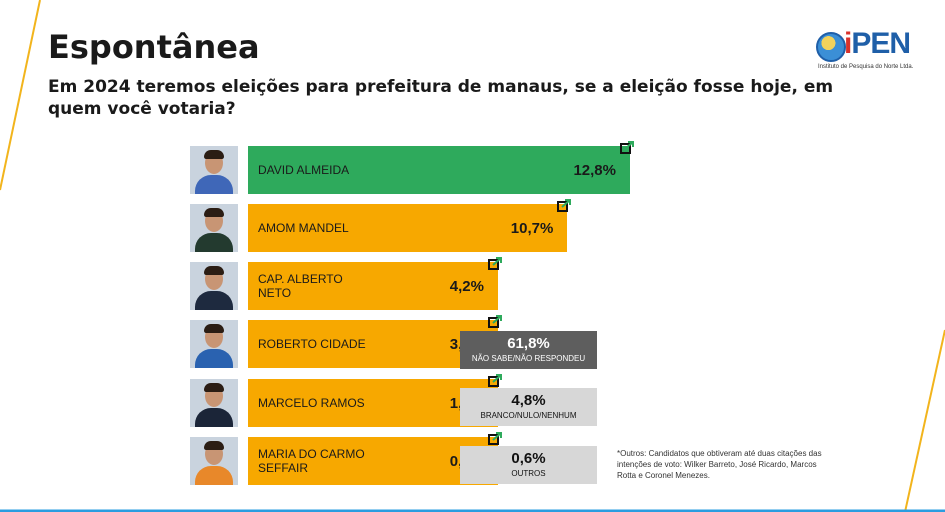 This screenshot has height=512, width=945. Describe the element at coordinates (528, 343) in the screenshot. I see `response-value: 61,8%` at that location.